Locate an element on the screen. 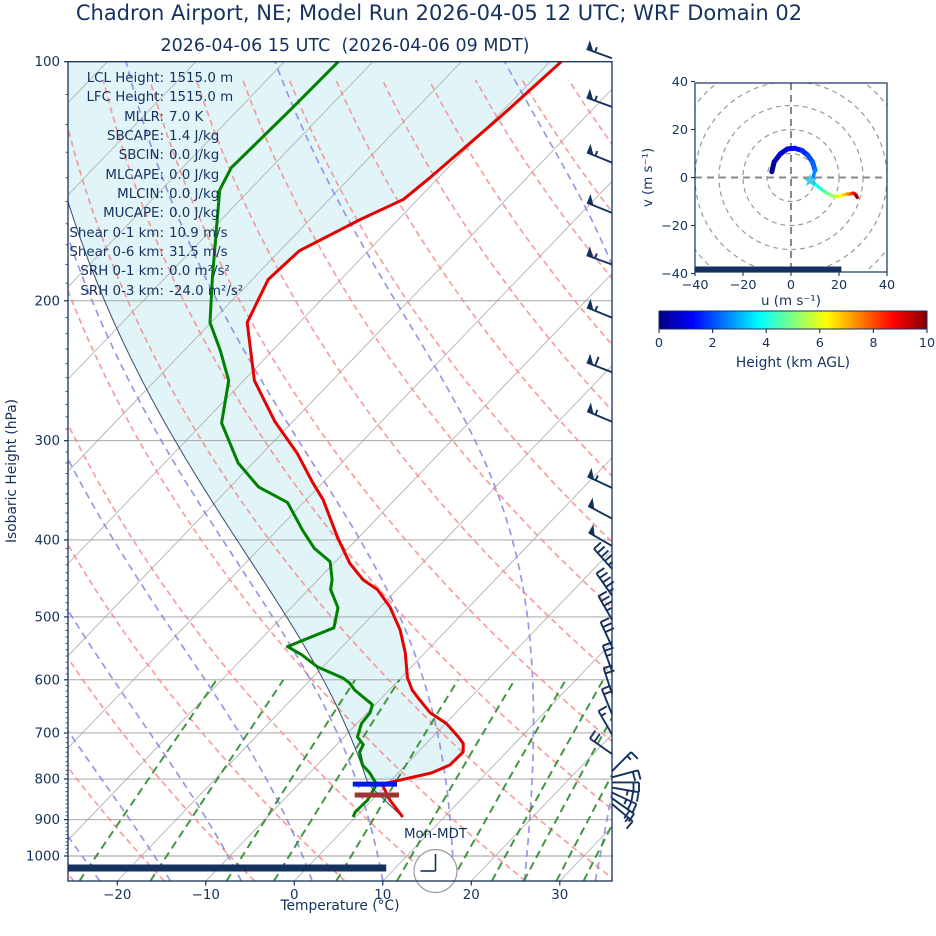 This screenshot has width=936, height=936. stat-label: SRH 0-1 km: is located at coordinates (122, 272).